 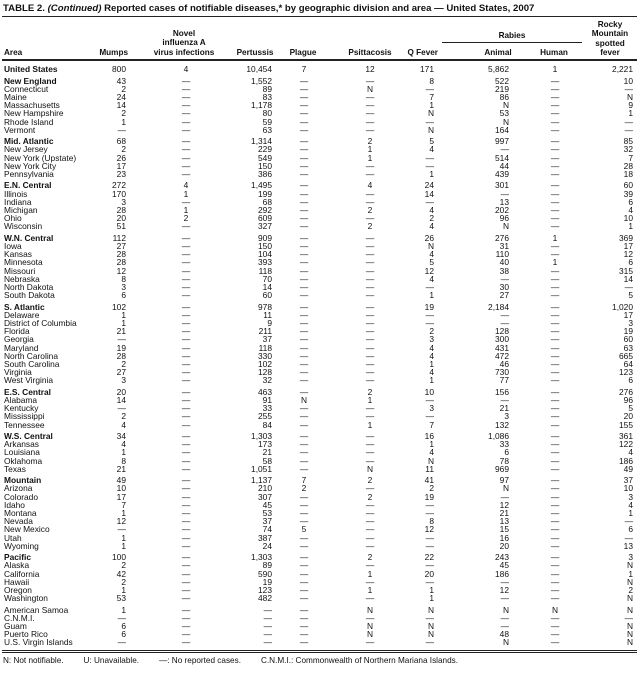 What do you see at coordinates (319, 545) in the screenshot?
I see `table-row: Wyoming 1 — 24 — — — 20 — 13` at bounding box center [319, 545].